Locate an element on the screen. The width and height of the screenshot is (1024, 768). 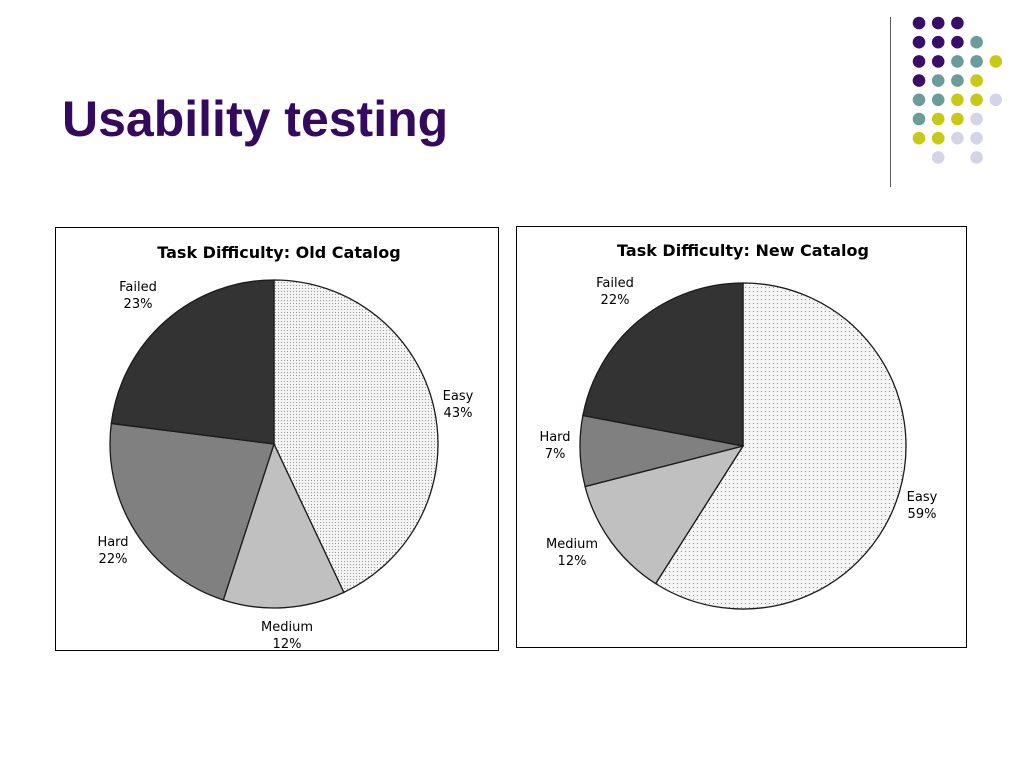
slice-label-failed: Failed 23% is located at coordinates (138, 296).